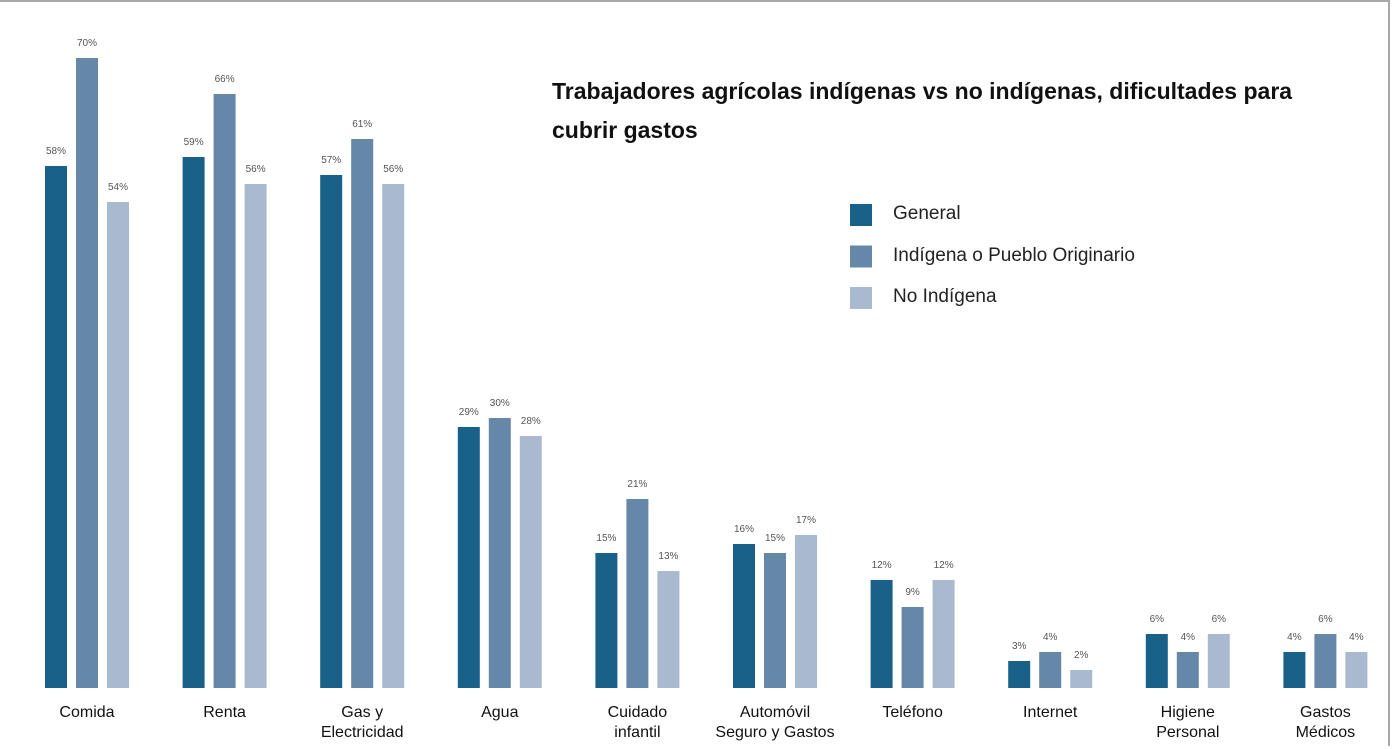 The image size is (1393, 749). What do you see at coordinates (194, 142) in the screenshot?
I see `data-label: 59%` at bounding box center [194, 142].